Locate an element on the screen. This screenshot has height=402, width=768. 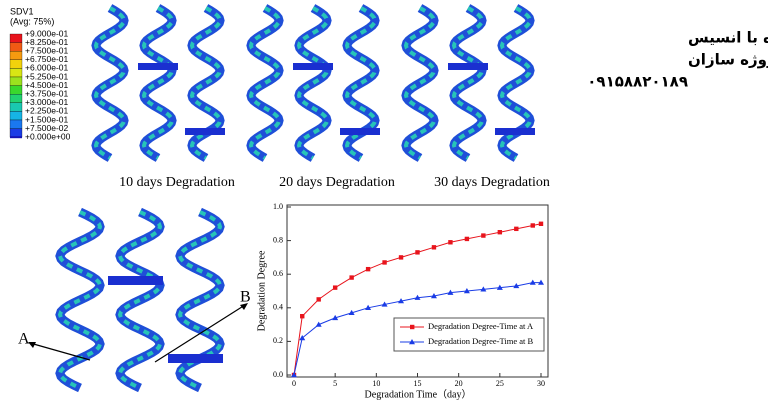
y-tick-label: 0.8 is located at coordinates (278, 239).